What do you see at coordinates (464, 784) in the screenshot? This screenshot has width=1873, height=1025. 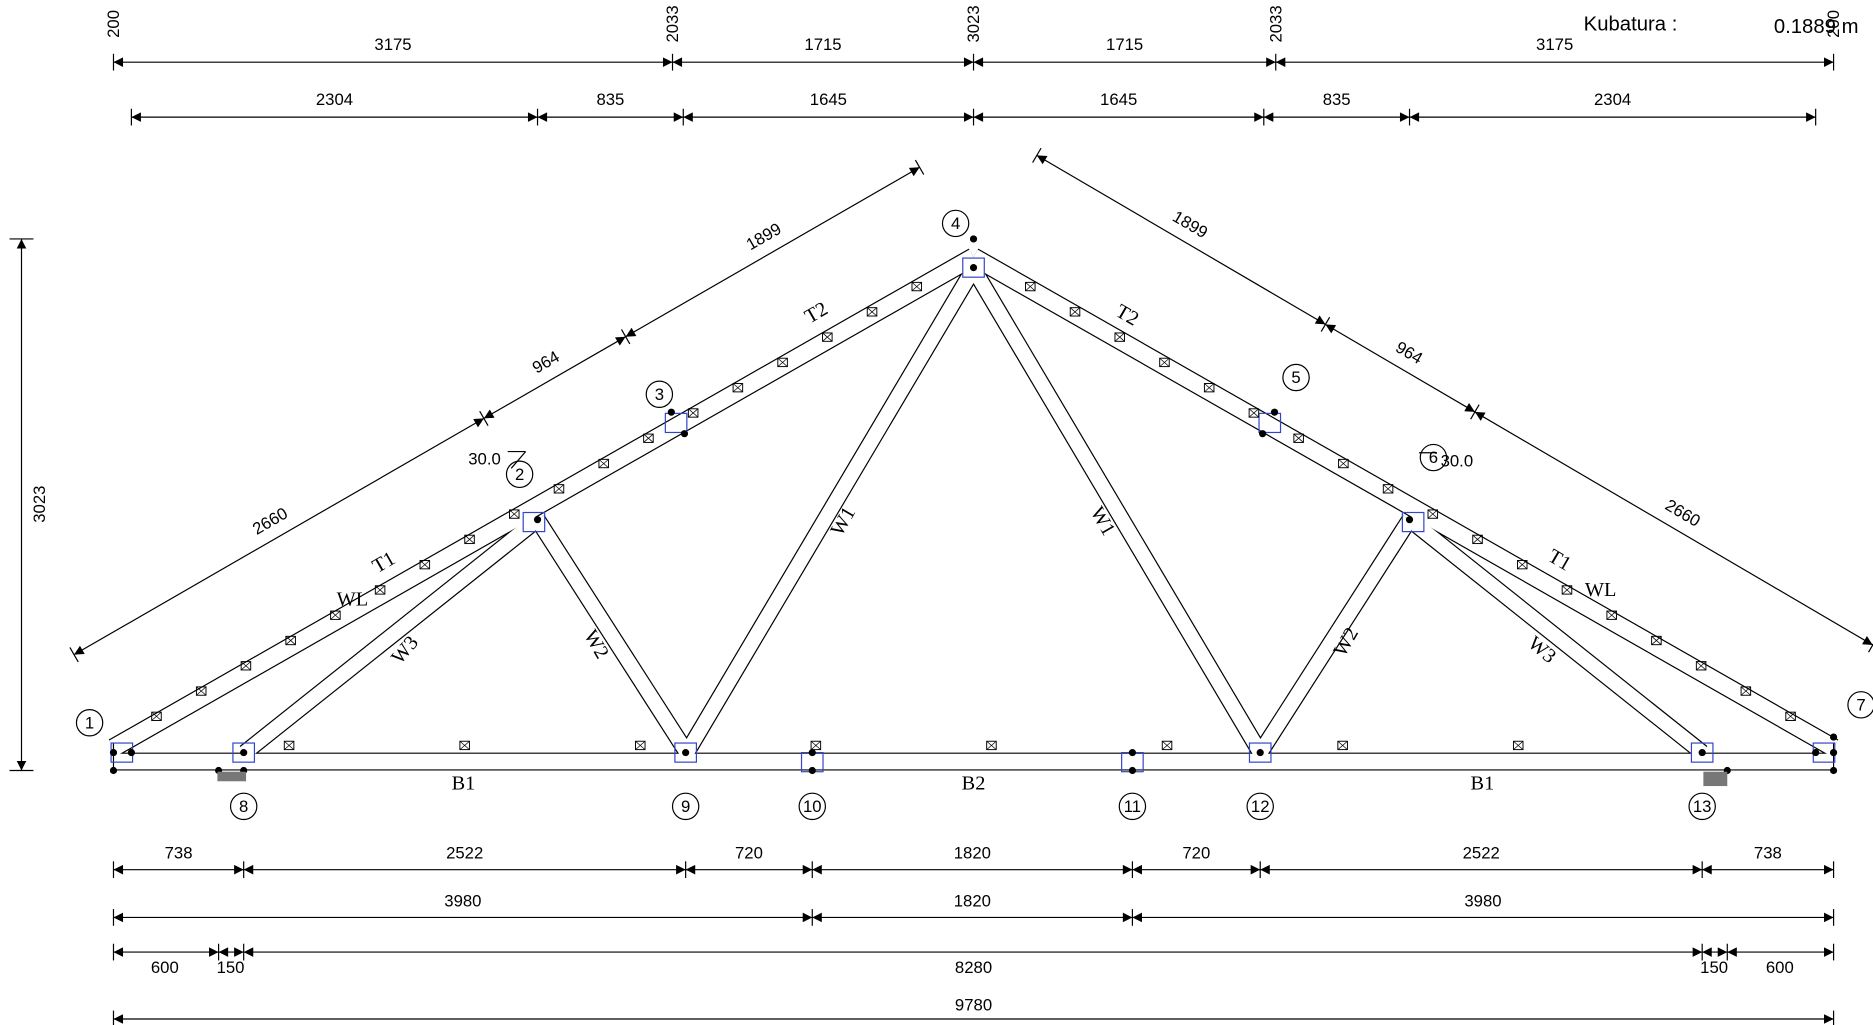 I see `member-label: B1` at bounding box center [464, 784].